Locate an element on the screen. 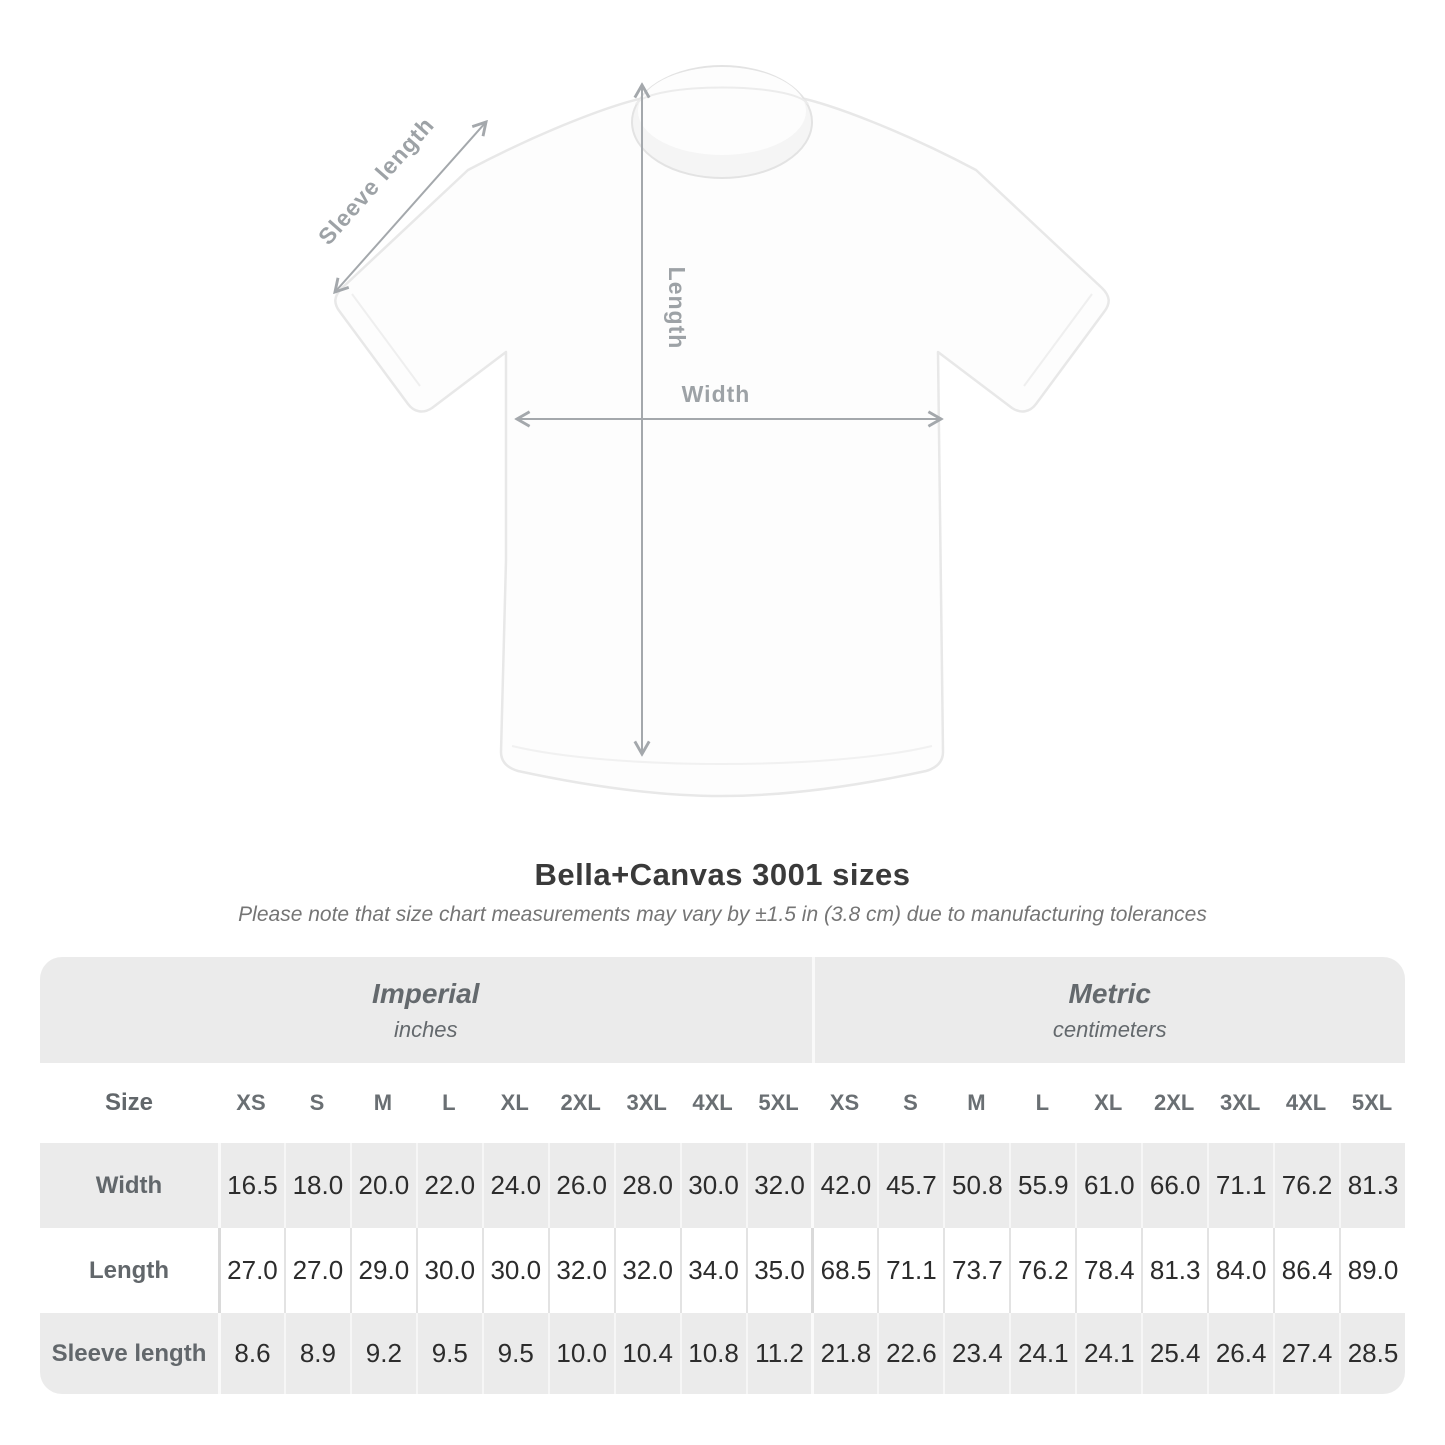  row-label: Sleeve length is located at coordinates (129, 1353).